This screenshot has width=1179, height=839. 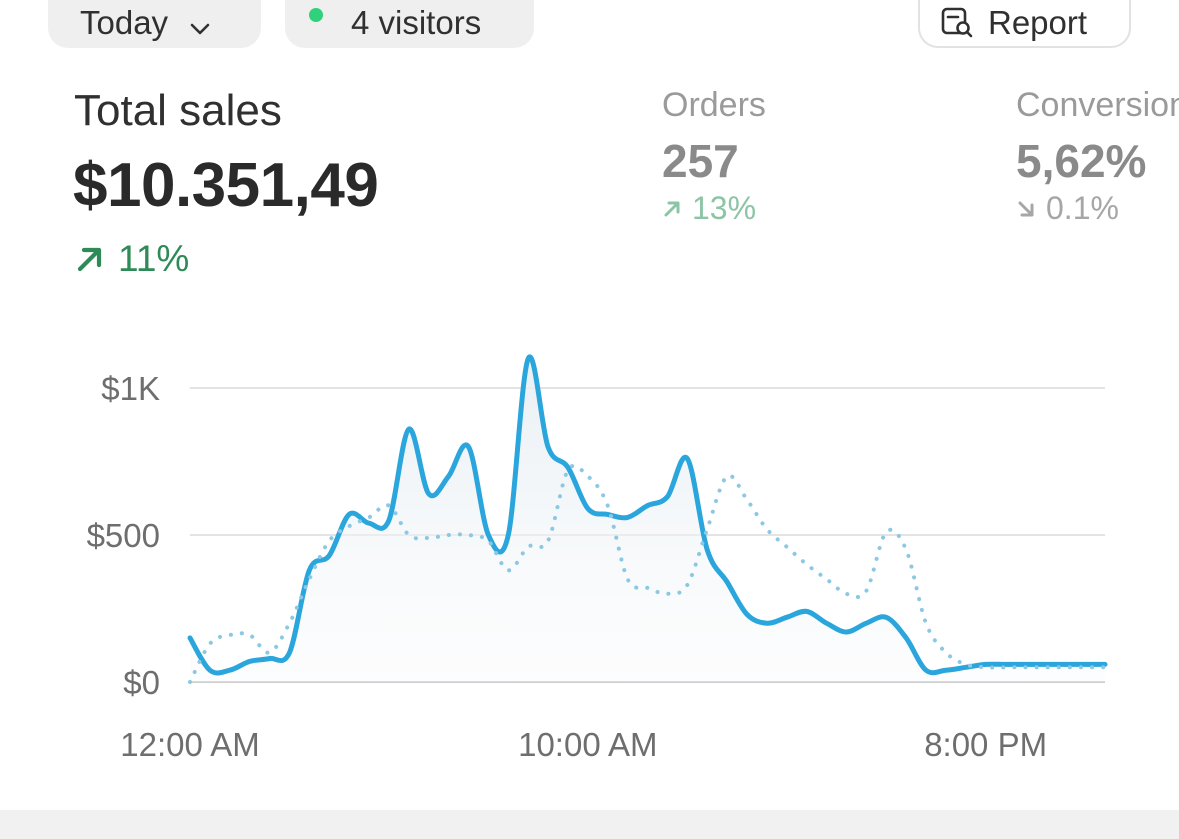 What do you see at coordinates (200, 23) in the screenshot?
I see `chevron-down-icon` at bounding box center [200, 23].